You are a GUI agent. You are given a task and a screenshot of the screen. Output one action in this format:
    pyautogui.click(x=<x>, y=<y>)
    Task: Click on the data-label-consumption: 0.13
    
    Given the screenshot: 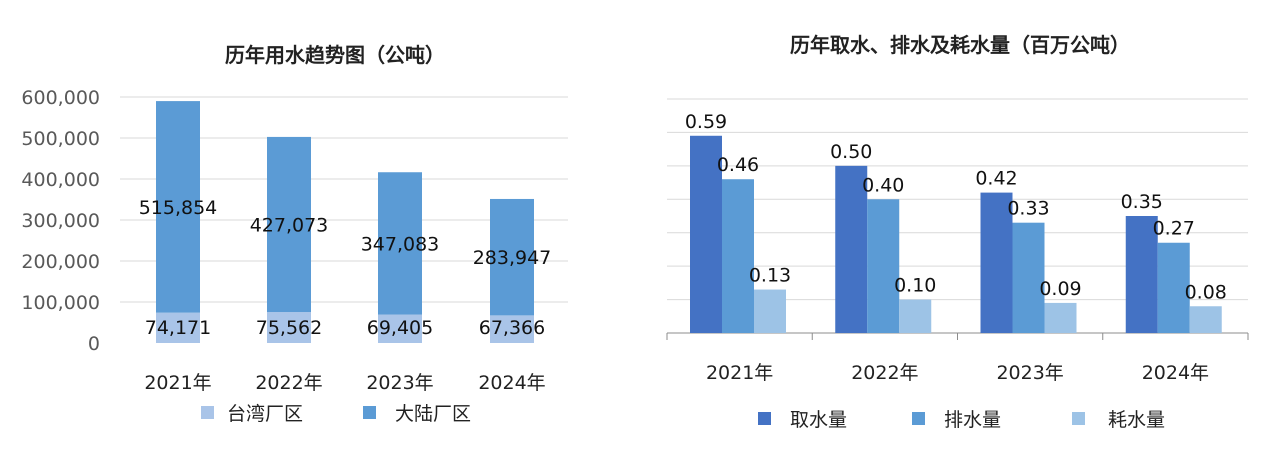 What is the action you would take?
    pyautogui.click(x=770, y=276)
    